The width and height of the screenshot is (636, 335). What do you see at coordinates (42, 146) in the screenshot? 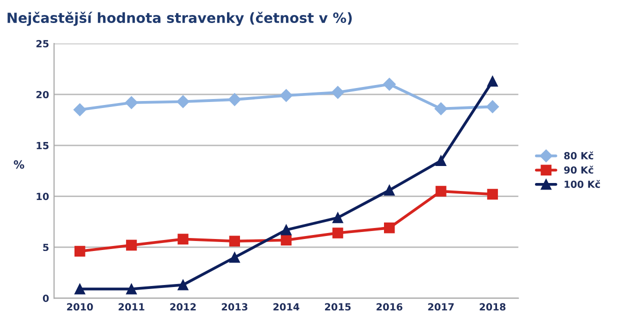
I see `y-tick-label: 15` at bounding box center [42, 146].